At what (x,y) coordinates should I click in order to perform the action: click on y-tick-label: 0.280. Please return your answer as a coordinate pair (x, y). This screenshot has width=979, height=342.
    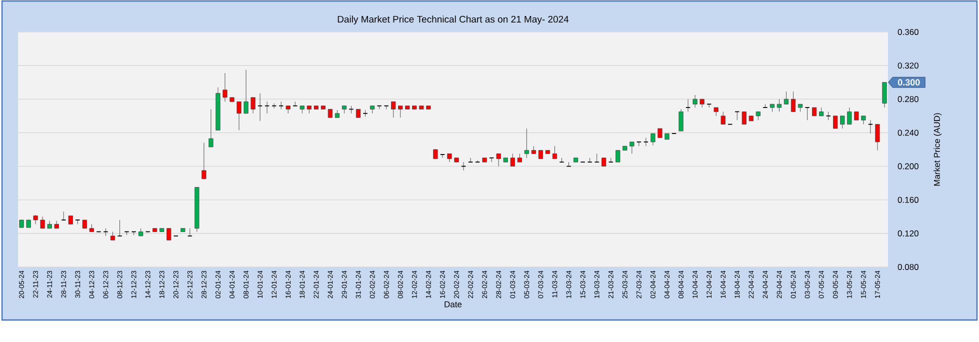
    Looking at the image, I should click on (908, 99).